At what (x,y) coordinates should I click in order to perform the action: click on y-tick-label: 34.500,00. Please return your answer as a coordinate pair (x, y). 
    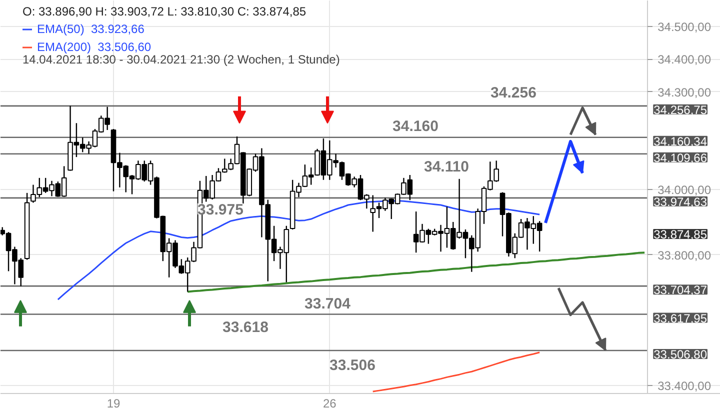
    Looking at the image, I should click on (685, 27).